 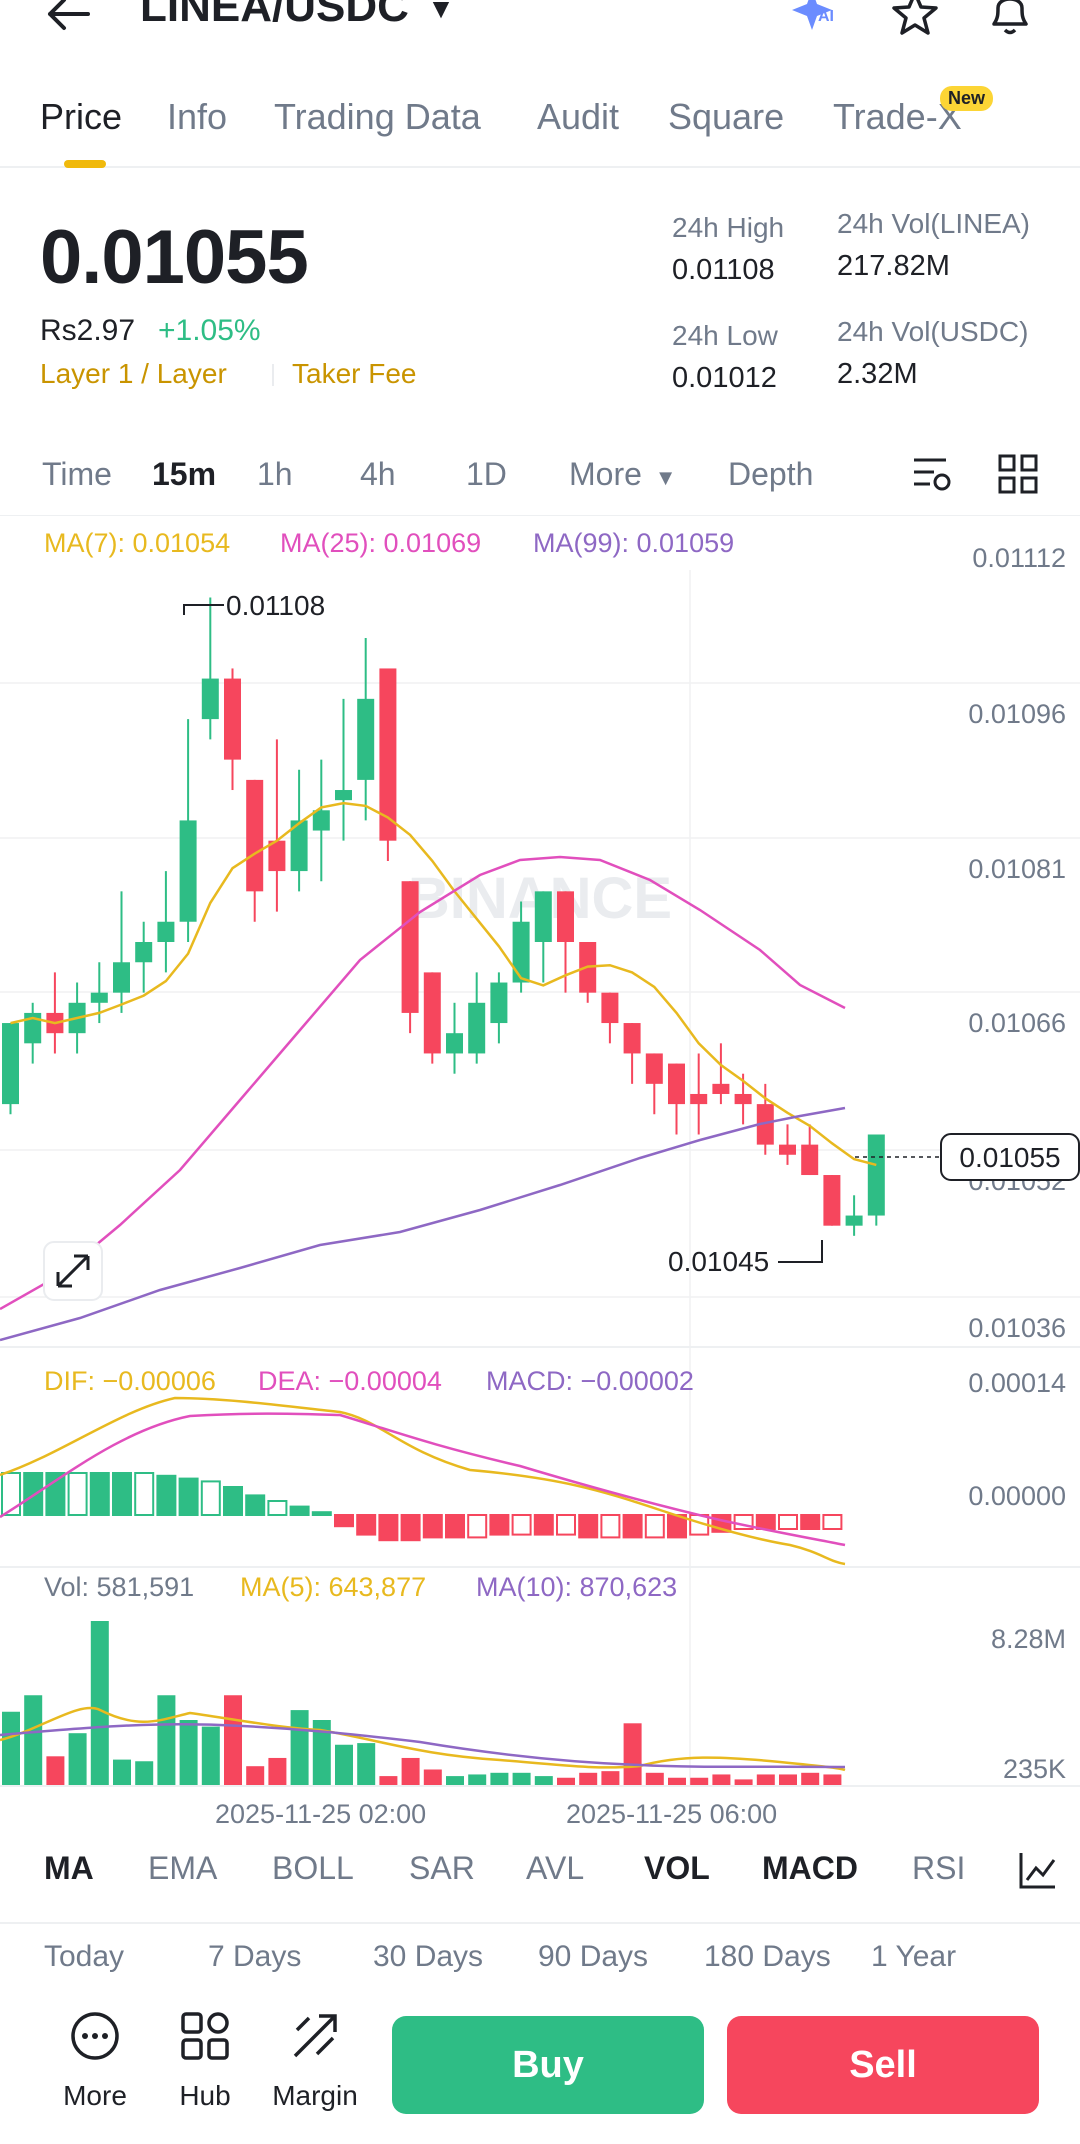 I want to click on new-badge: New, so click(x=967, y=98).